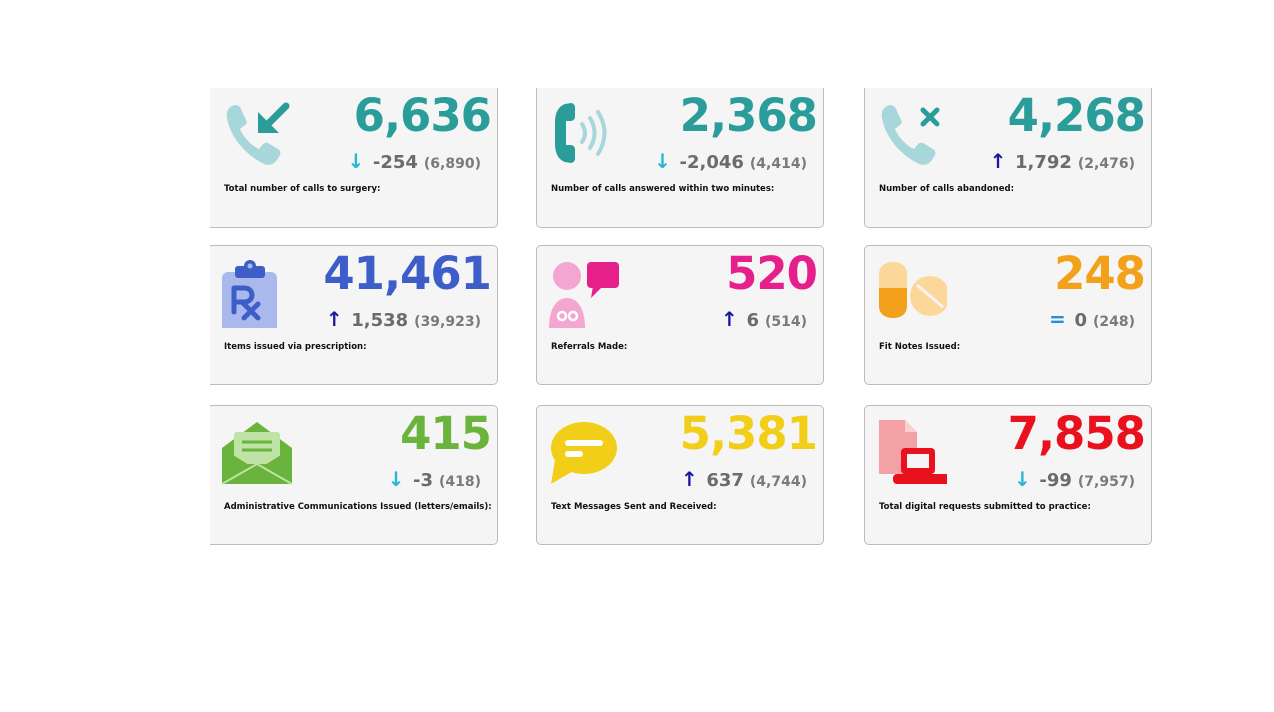  What do you see at coordinates (785, 322) in the screenshot?
I see `kpi-previous: (514)` at bounding box center [785, 322].